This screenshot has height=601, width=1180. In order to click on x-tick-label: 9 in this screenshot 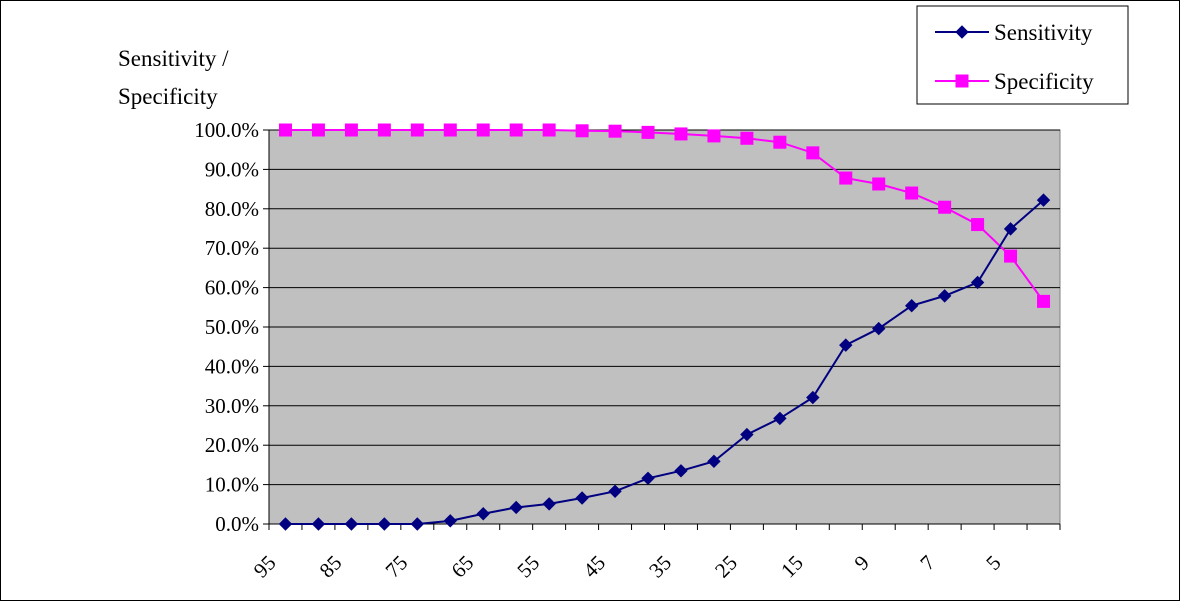, I will do `click(861, 563)`.